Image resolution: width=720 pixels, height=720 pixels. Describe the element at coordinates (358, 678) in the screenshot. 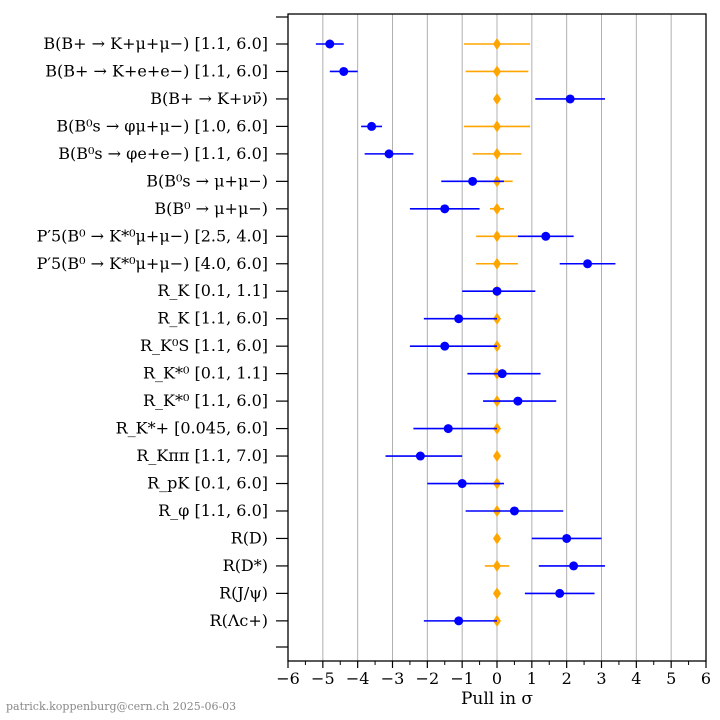

I see `x-tick-label: −4` at that location.